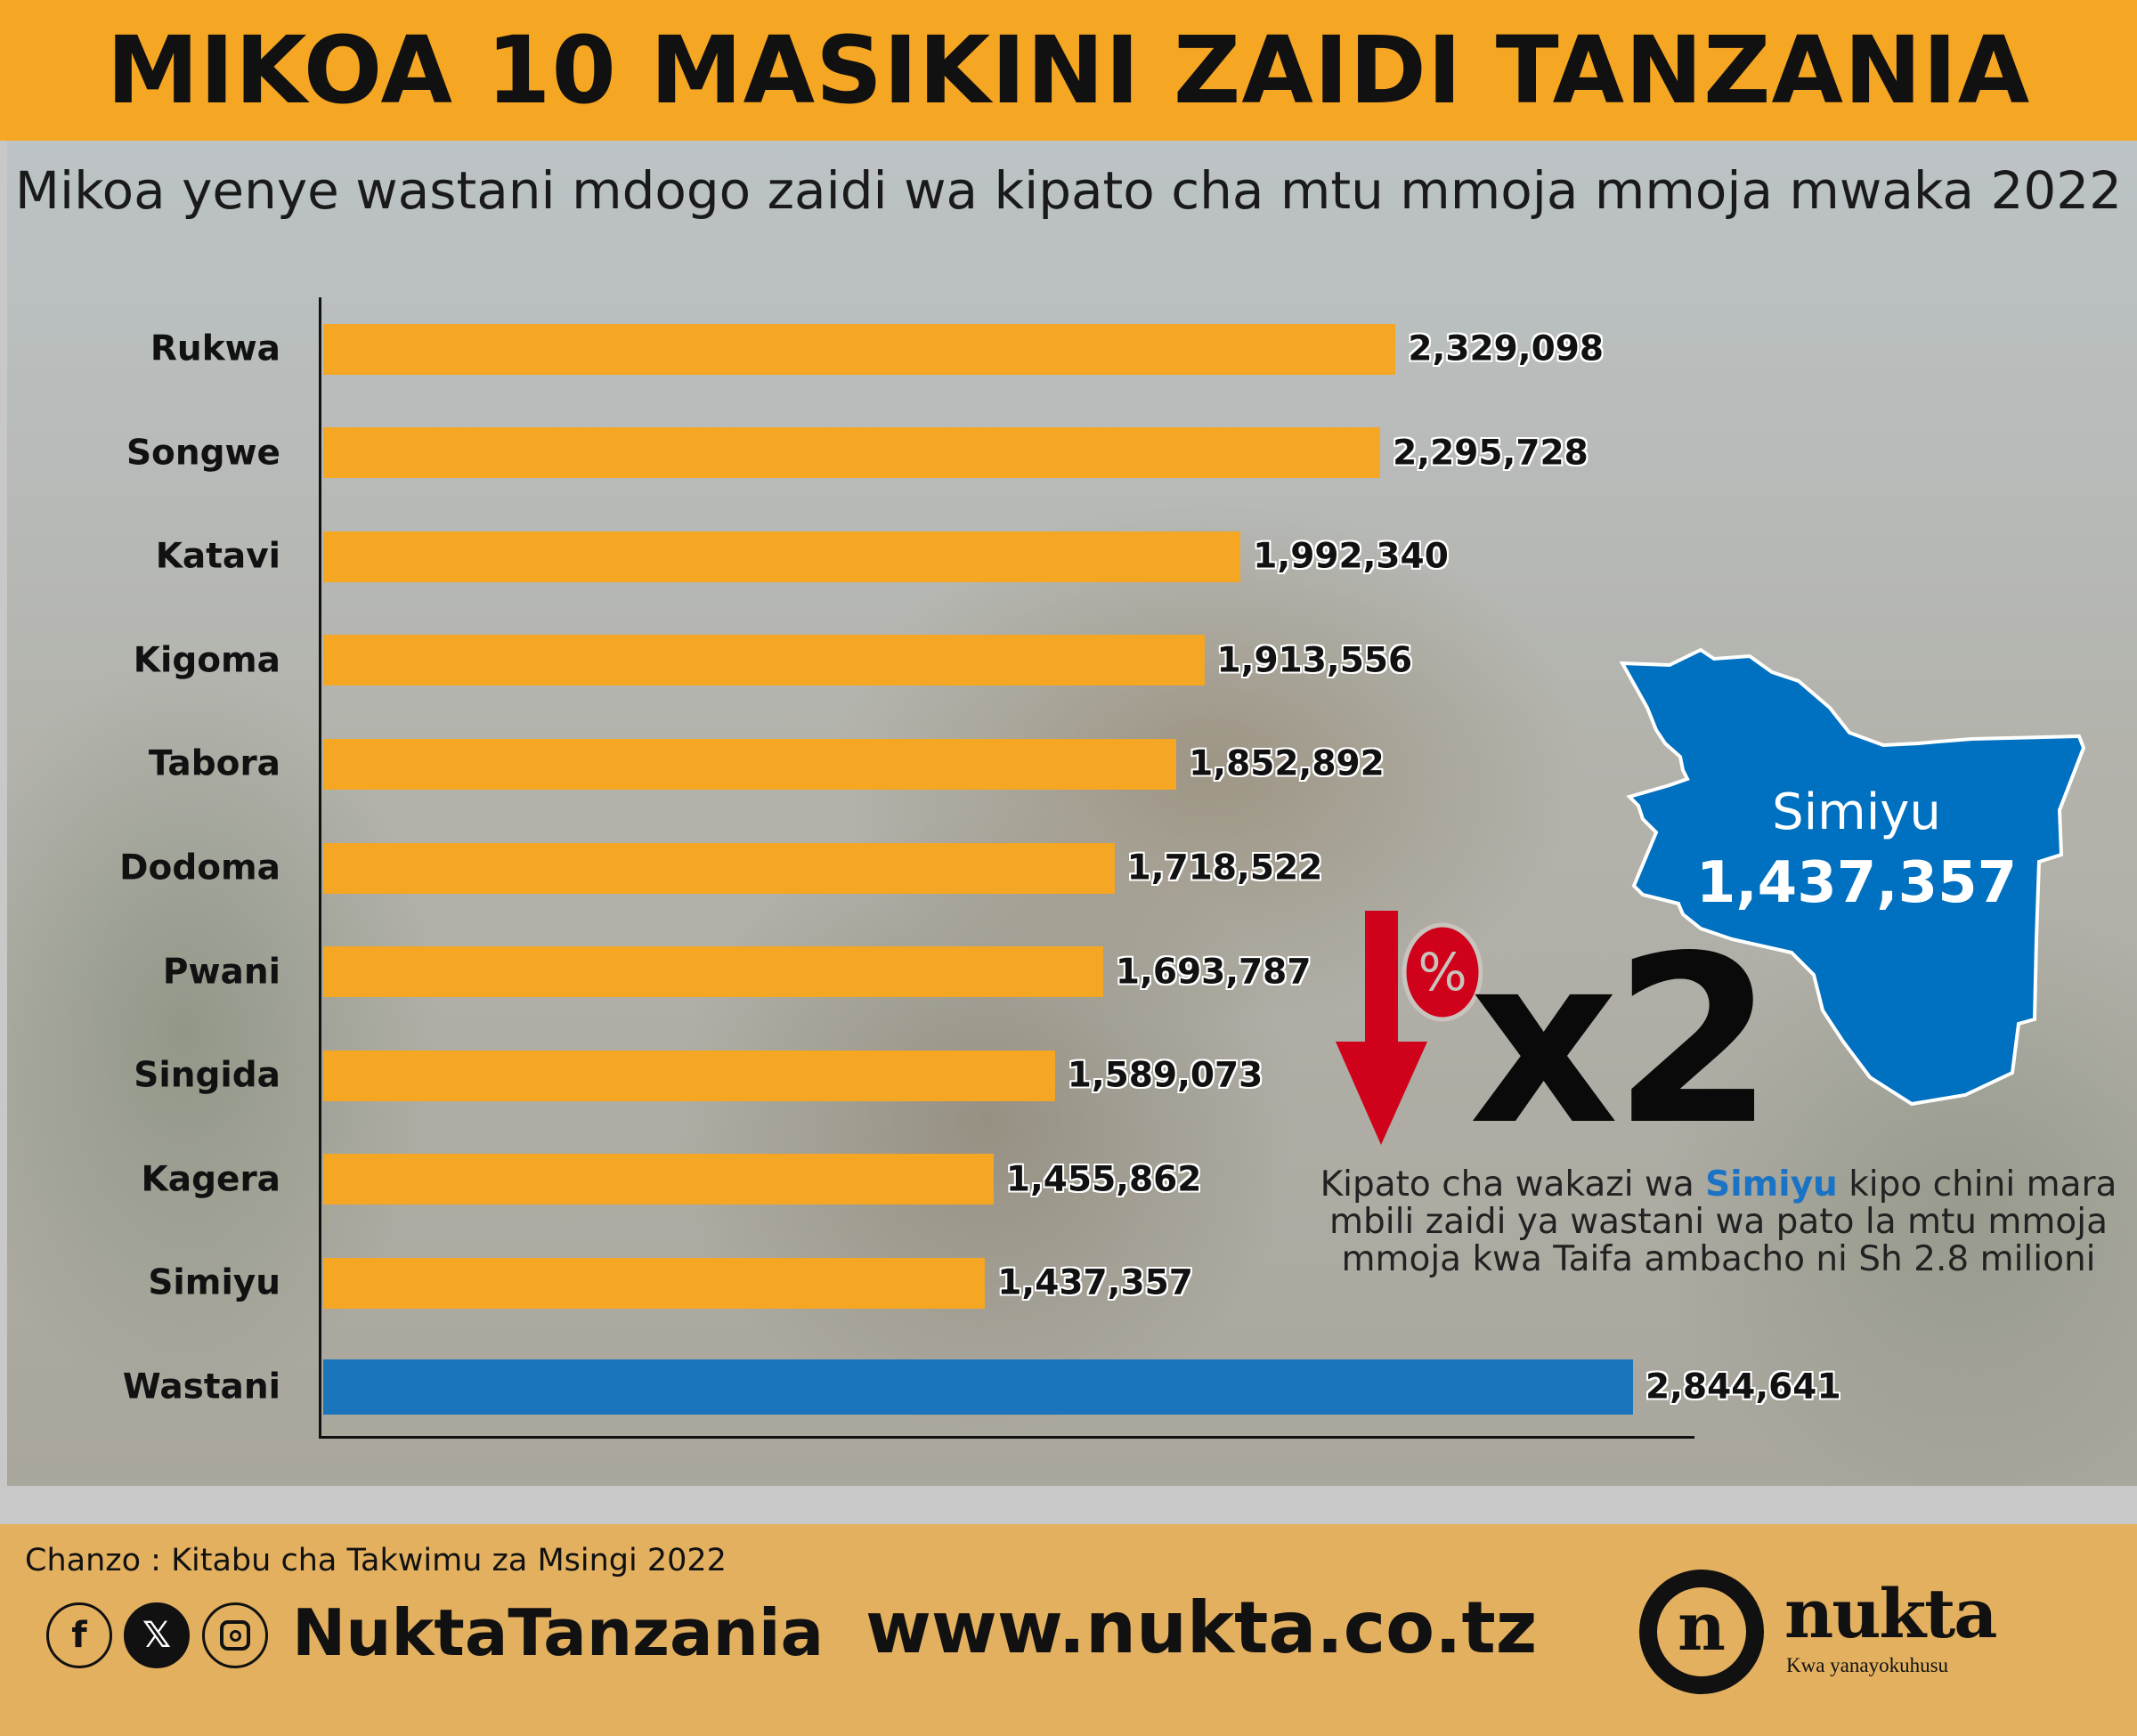 This screenshot has height=1736, width=2137. What do you see at coordinates (1506, 349) in the screenshot?
I see `value-label: 2,329,098` at bounding box center [1506, 349].